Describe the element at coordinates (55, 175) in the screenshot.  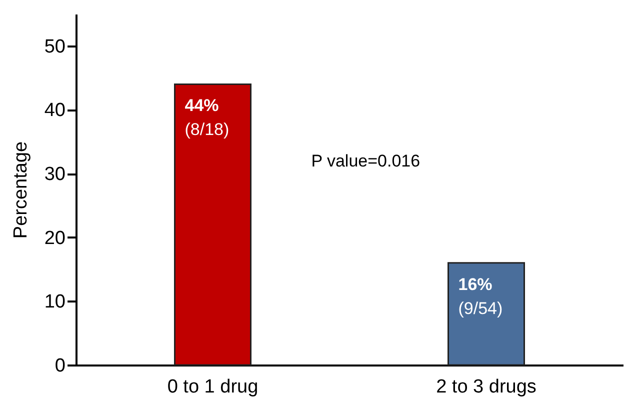
I see `y-tick-label: 30` at that location.